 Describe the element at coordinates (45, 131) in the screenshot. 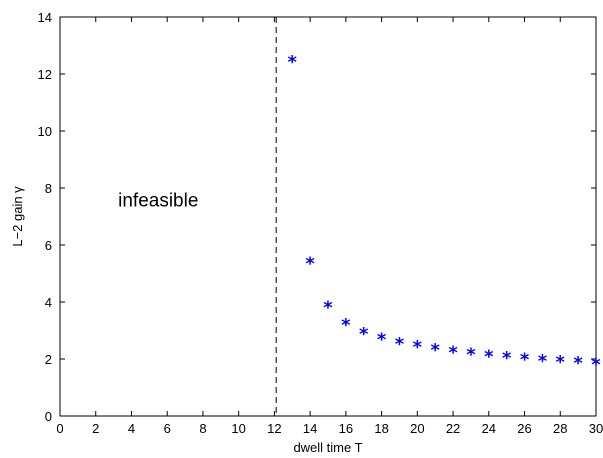

I see `y-tick-label: 10` at that location.